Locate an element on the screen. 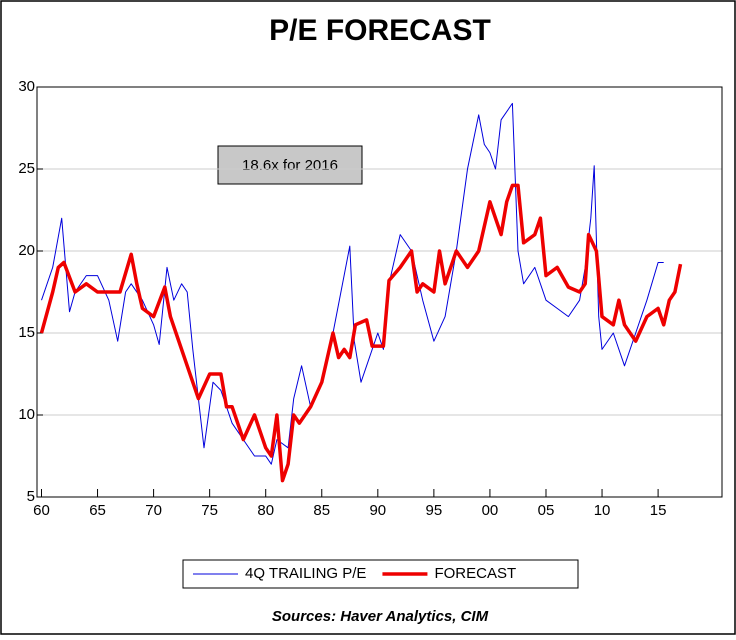 Image resolution: width=736 pixels, height=640 pixels. x-tick-label: 75 is located at coordinates (209, 510).